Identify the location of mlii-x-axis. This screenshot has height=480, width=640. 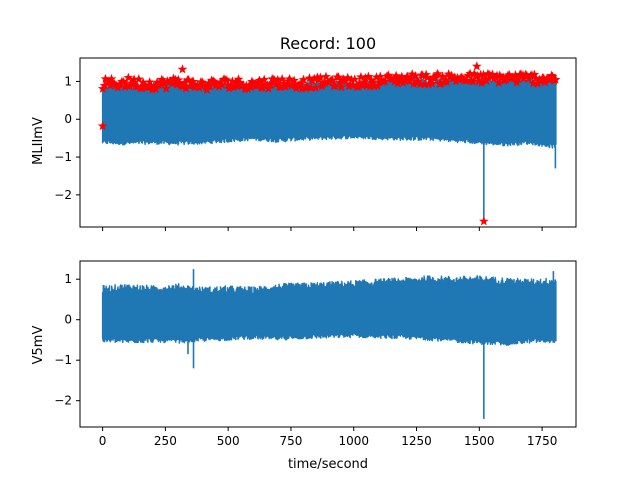
(322, 229).